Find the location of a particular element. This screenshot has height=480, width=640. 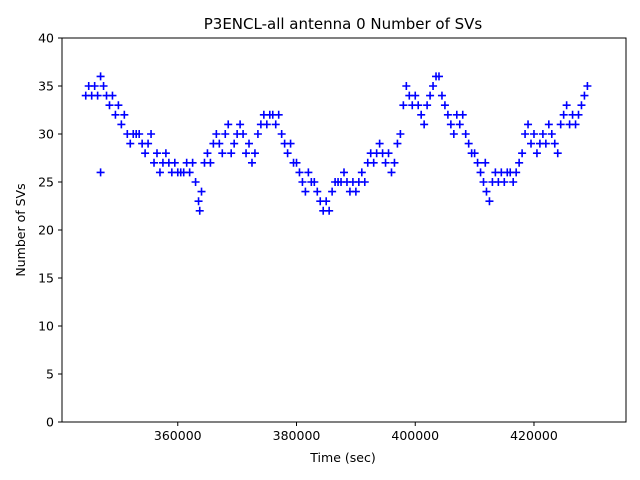

y-tick-label: 25 is located at coordinates (46, 182).